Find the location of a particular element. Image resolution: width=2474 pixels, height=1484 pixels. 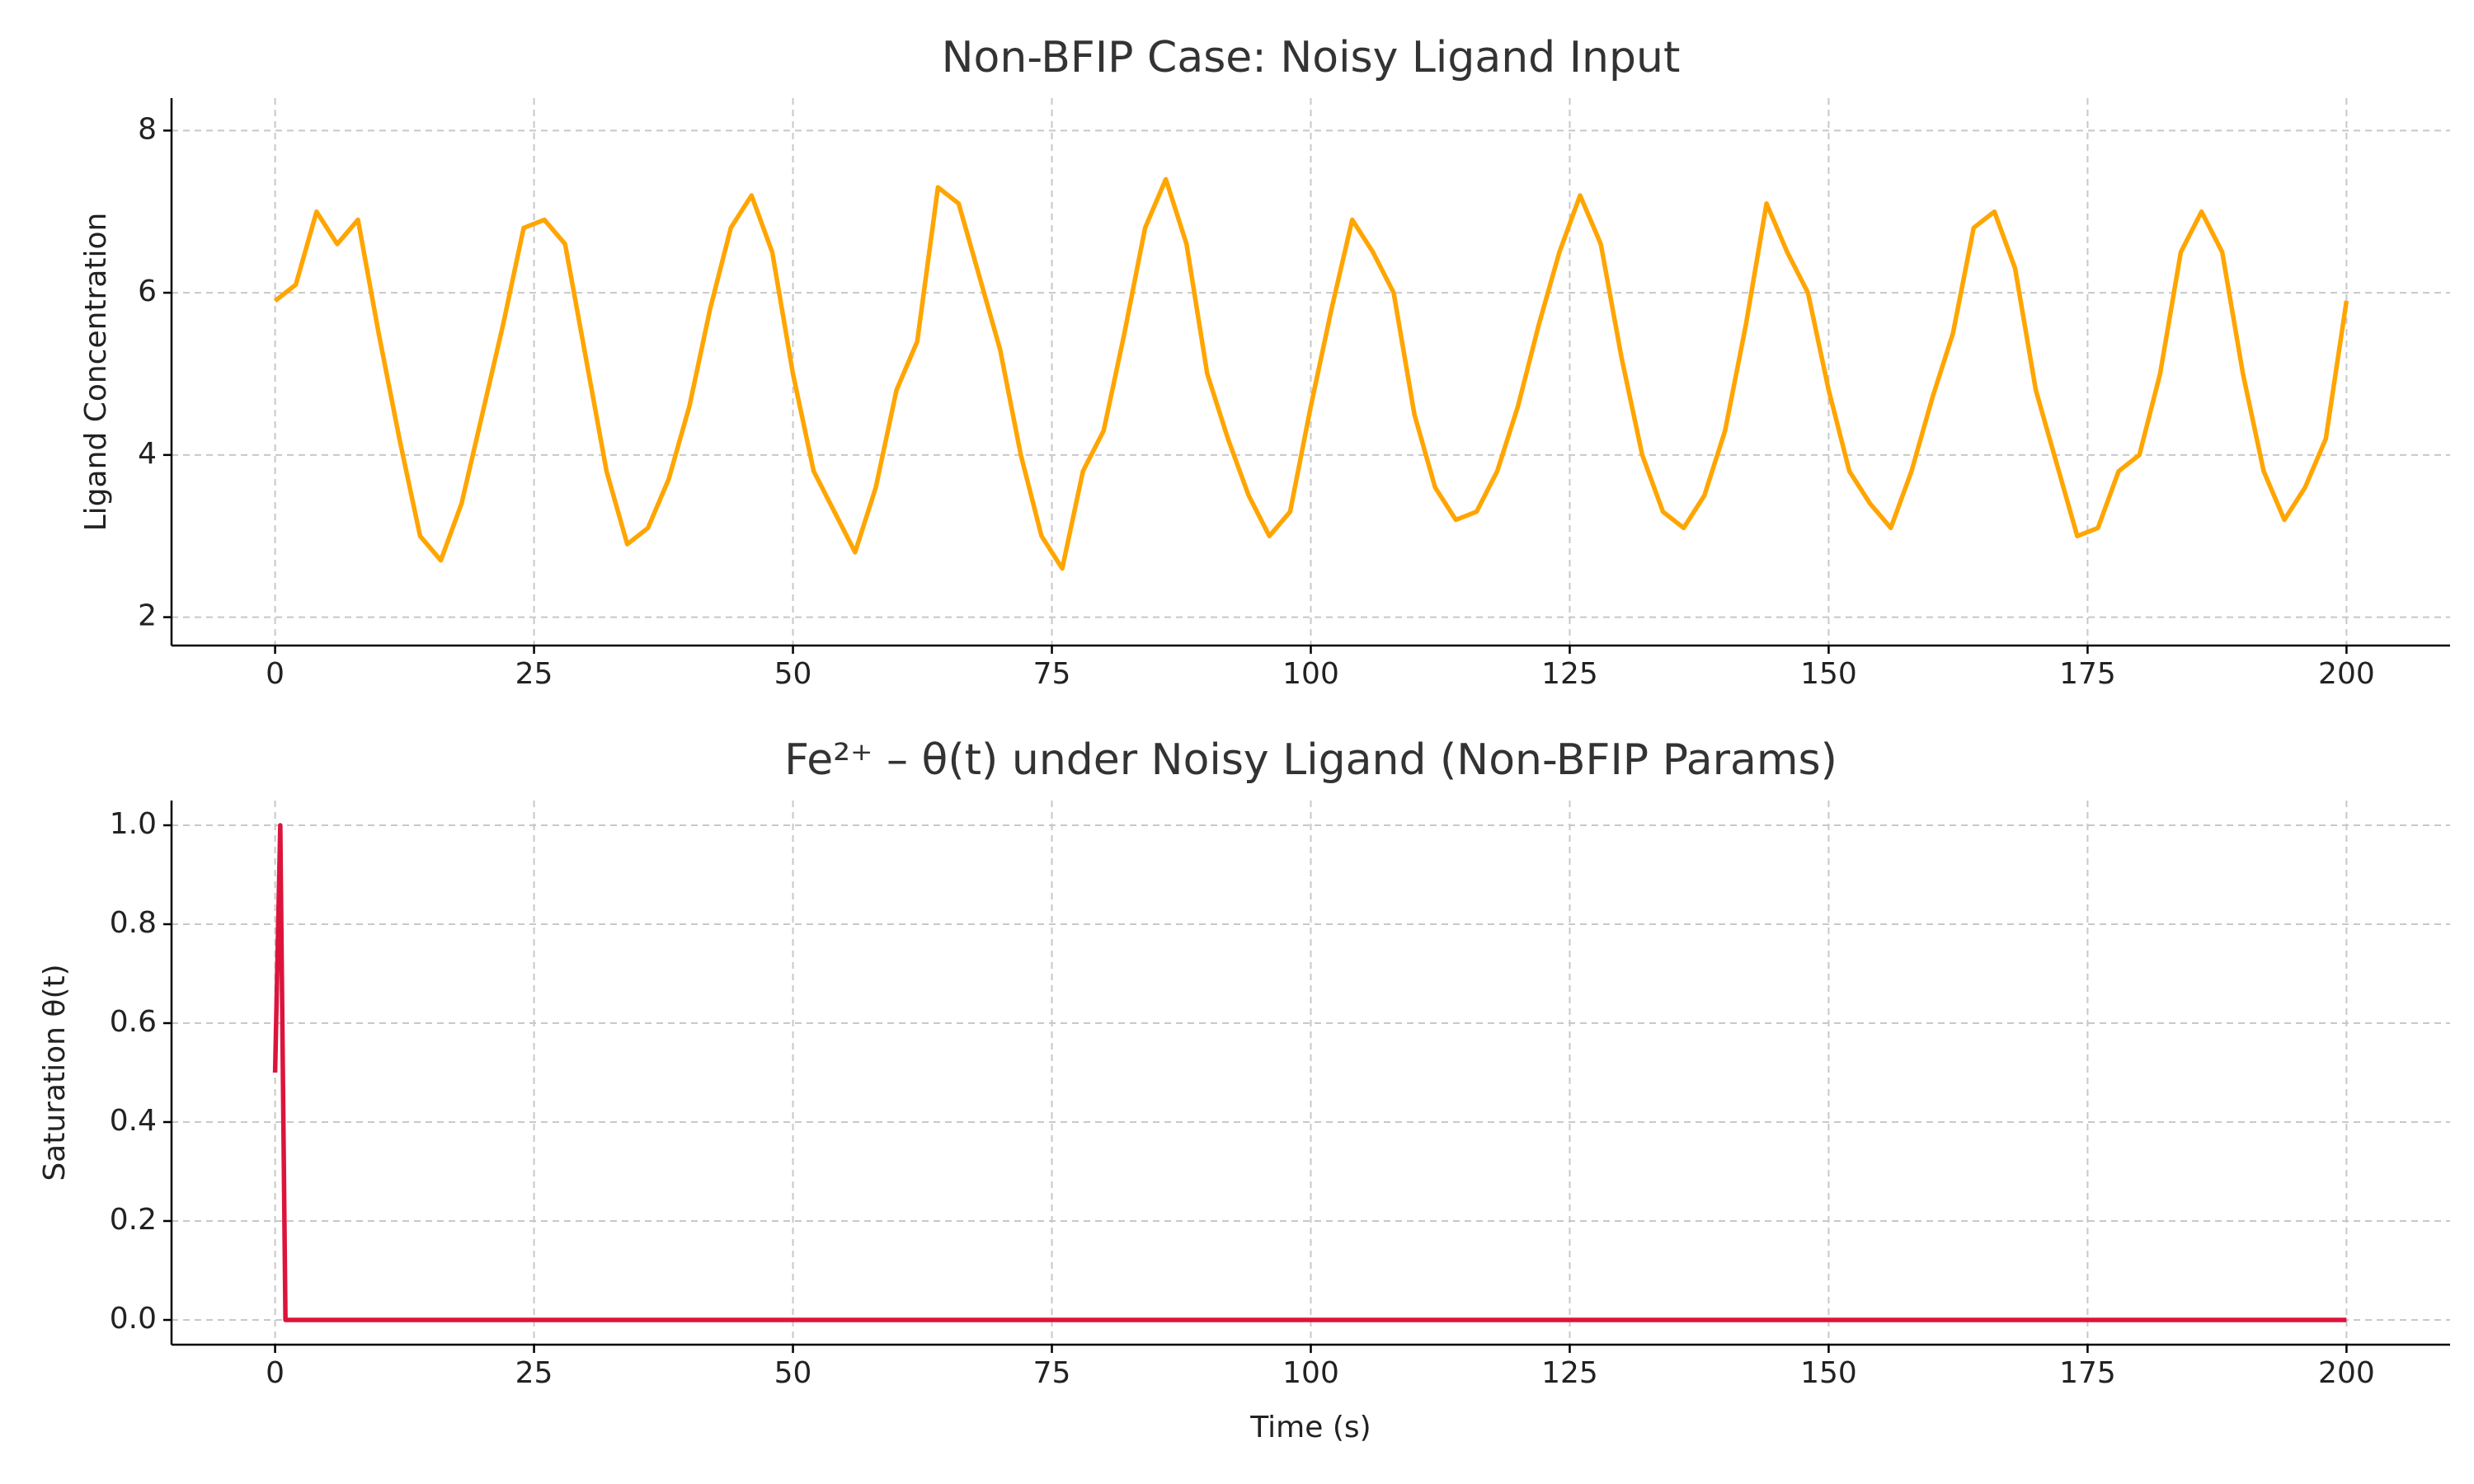

y-axis-label: Saturation θ(t) is located at coordinates (55, 1072).